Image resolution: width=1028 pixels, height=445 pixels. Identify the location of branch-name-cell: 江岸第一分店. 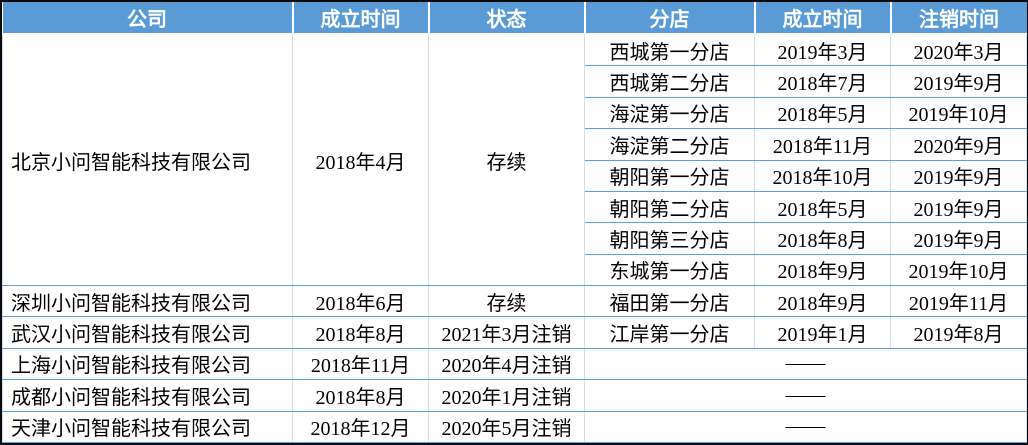
(669, 332).